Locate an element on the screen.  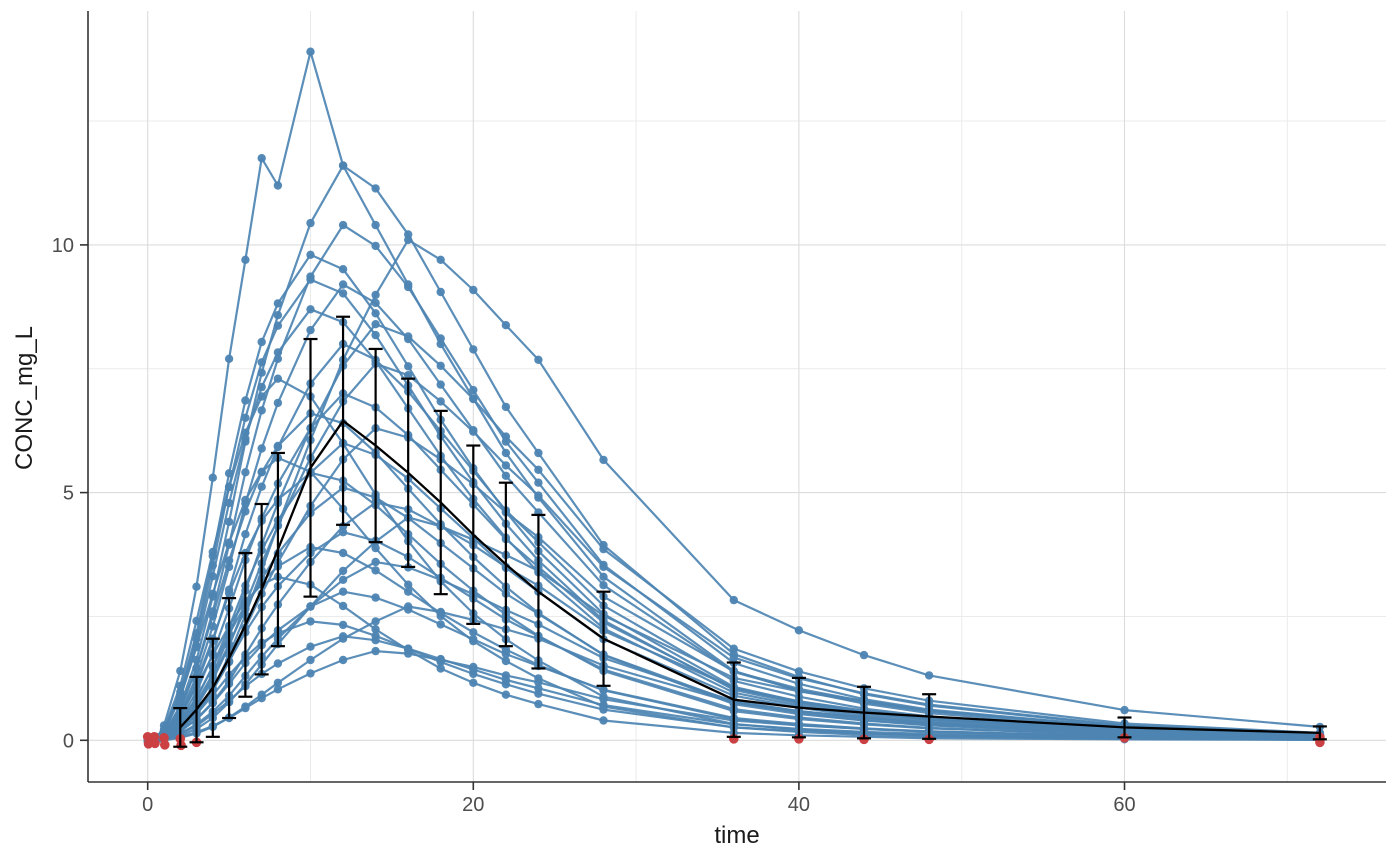
x-tick-label: 20 is located at coordinates (473, 805).